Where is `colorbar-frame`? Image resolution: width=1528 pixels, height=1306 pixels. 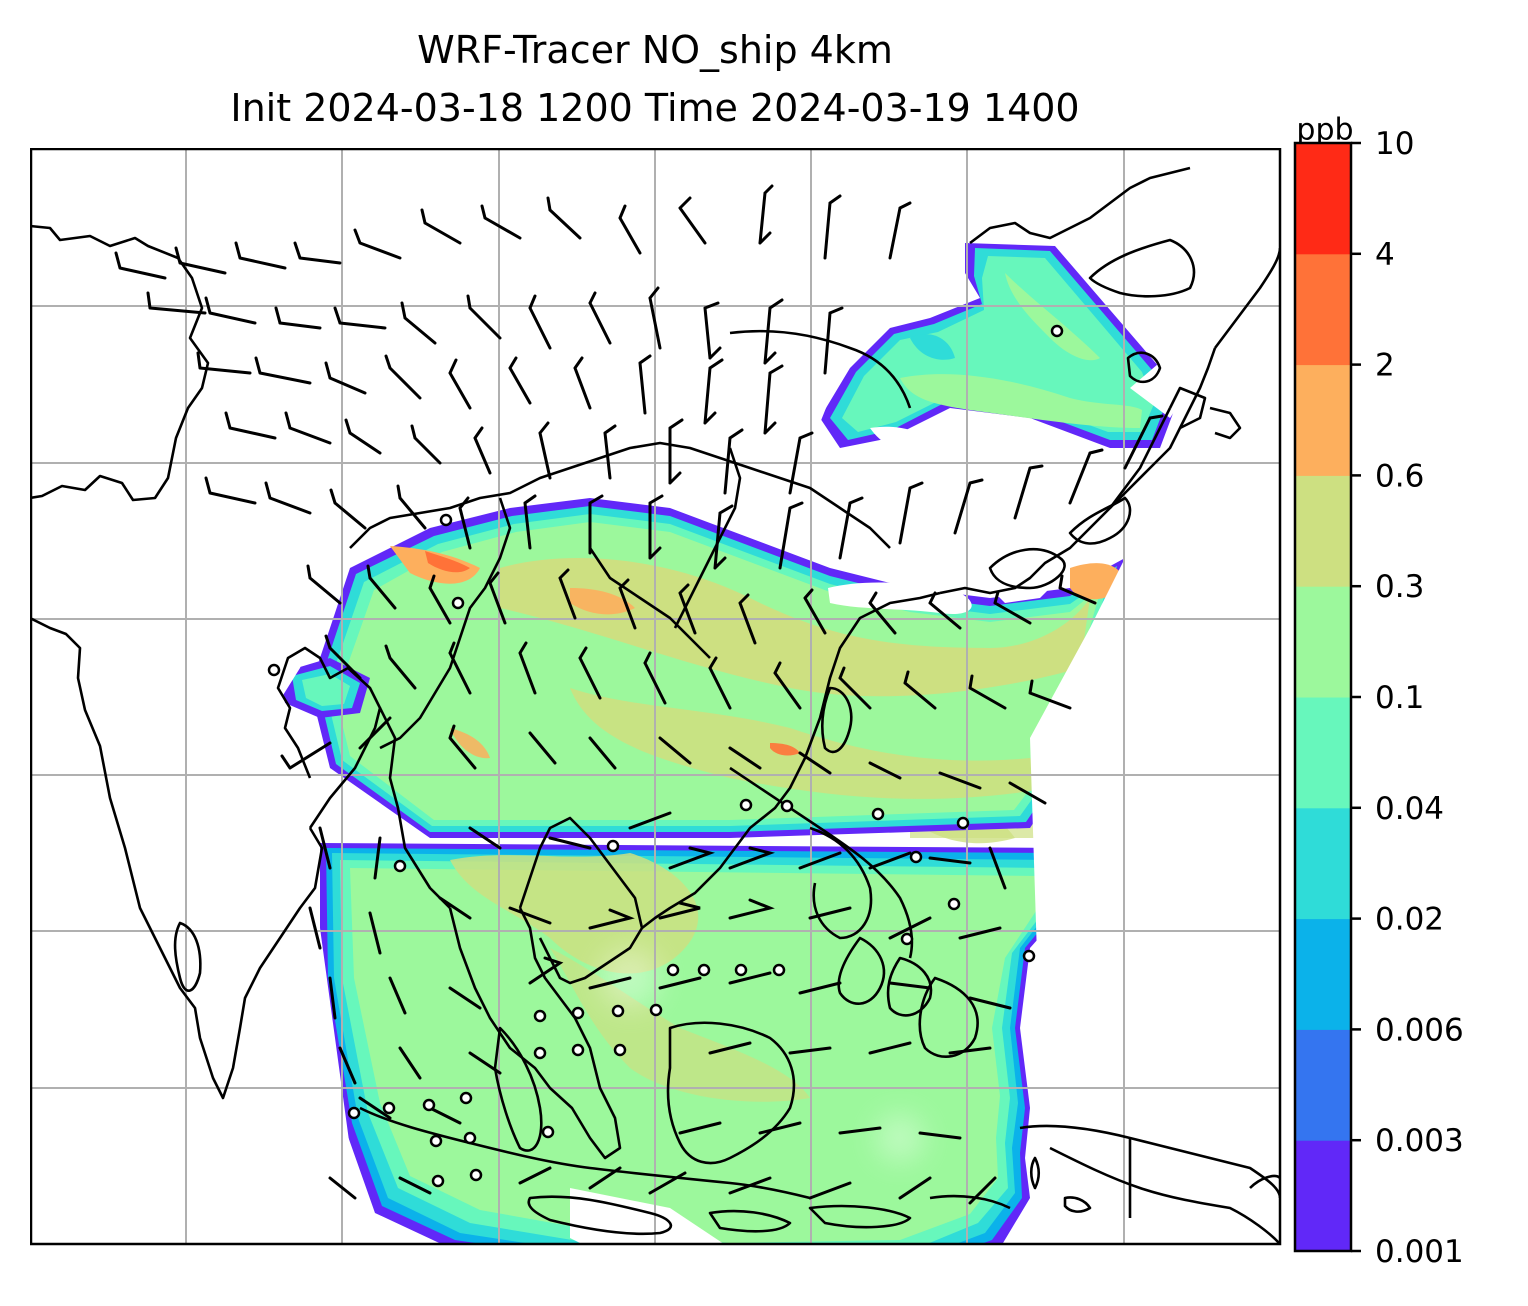 colorbar-frame is located at coordinates (1323, 697).